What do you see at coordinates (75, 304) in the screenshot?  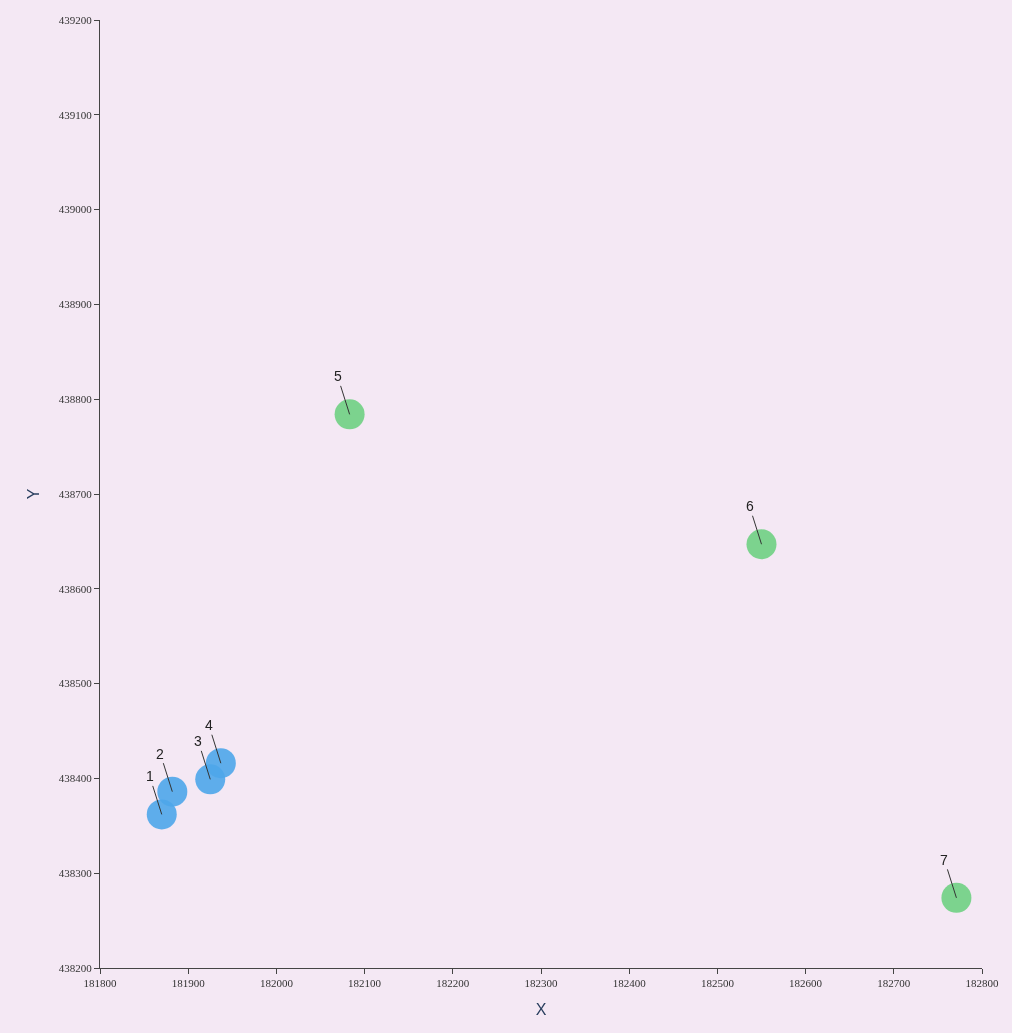 I see `y-tick-label: 438900` at bounding box center [75, 304].